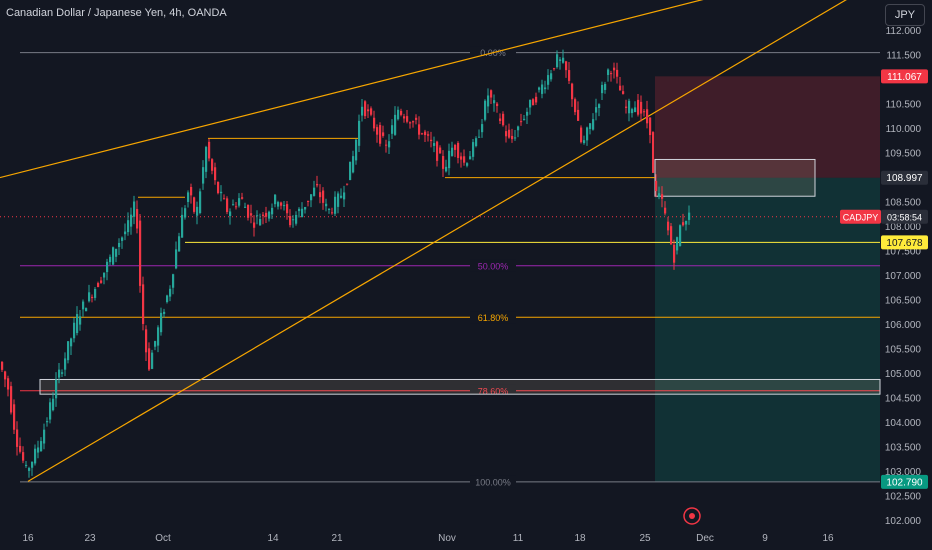  What do you see at coordinates (580, 538) in the screenshot?
I see `x-tick-label: 18` at bounding box center [580, 538].